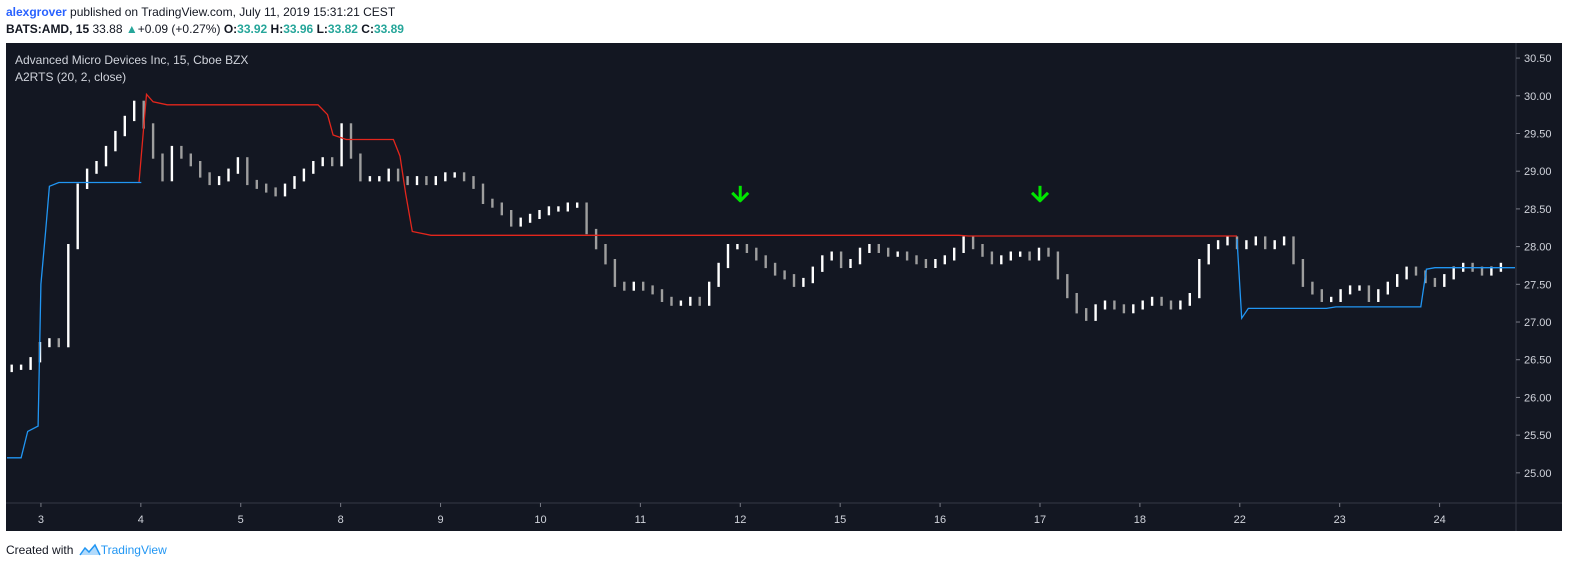 This screenshot has width=1569, height=568. Describe the element at coordinates (740, 520) in the screenshot. I see `time-tick-label: 12` at that location.